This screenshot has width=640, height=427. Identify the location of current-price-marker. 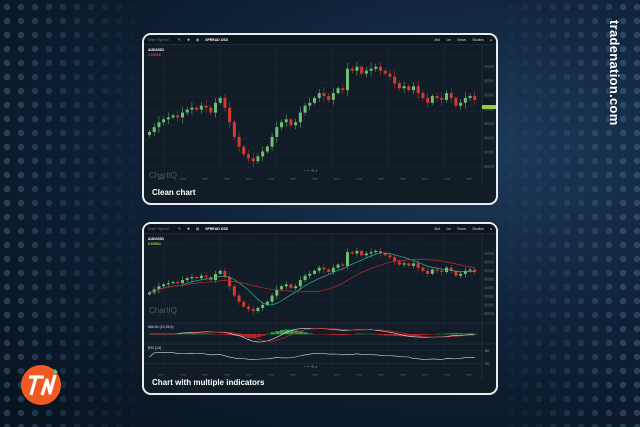
(489, 107).